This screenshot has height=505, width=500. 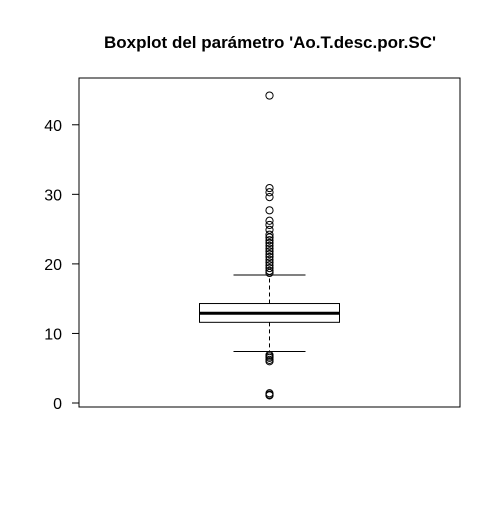 I want to click on outlier-points, so click(x=269, y=245).